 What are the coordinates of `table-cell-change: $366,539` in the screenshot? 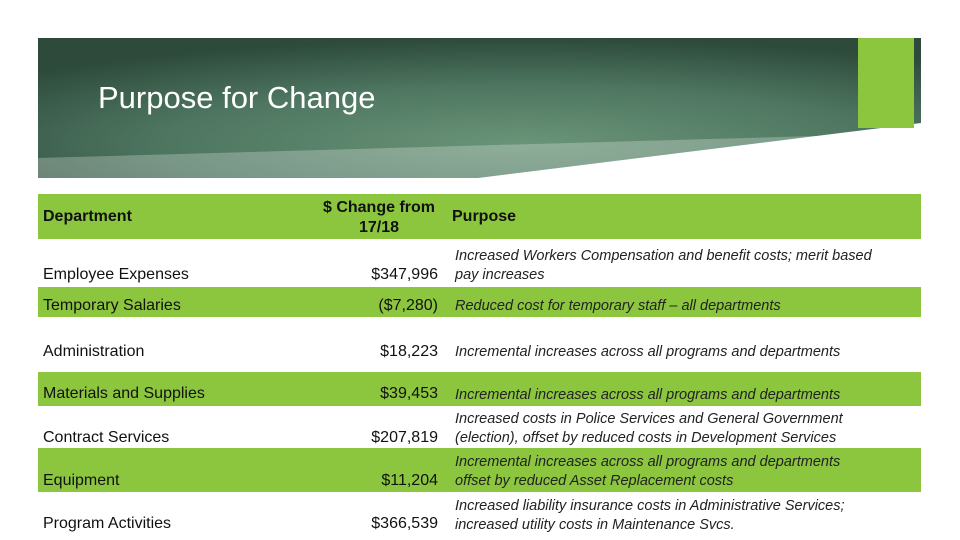 It's located at (404, 523).